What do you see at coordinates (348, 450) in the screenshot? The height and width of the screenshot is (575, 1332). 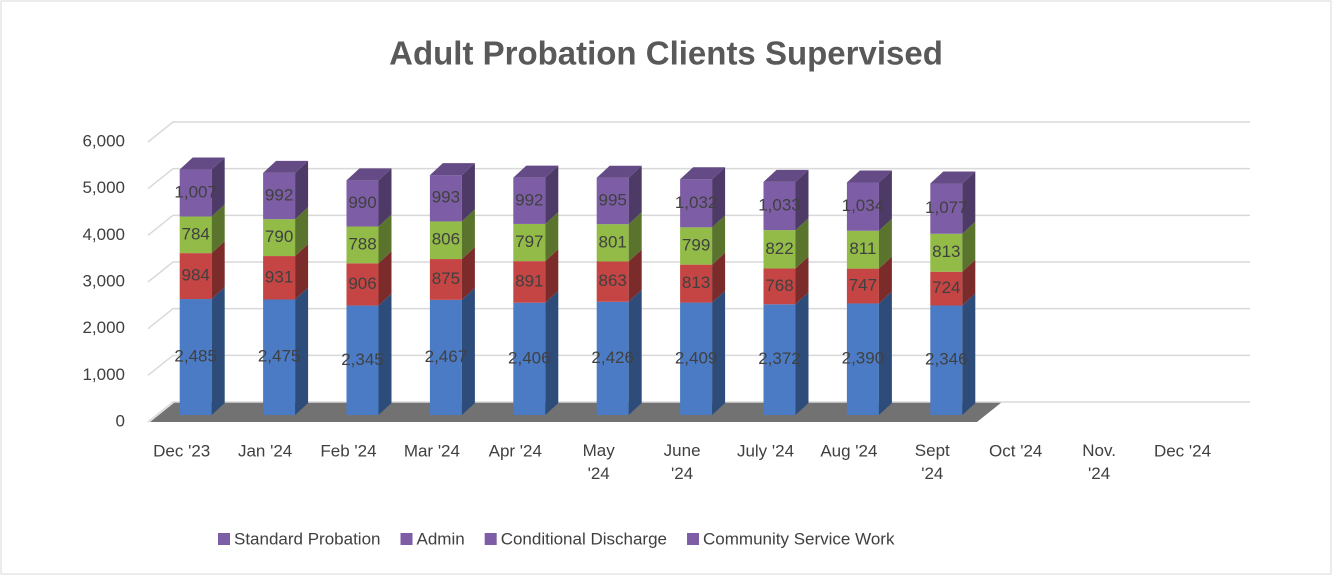 I see `x-tick-label: Feb '24` at bounding box center [348, 450].